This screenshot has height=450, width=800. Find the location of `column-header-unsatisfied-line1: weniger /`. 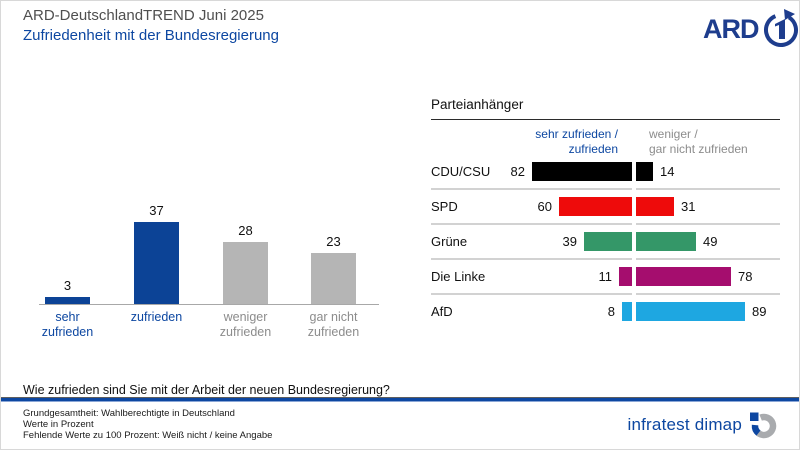

column-header-unsatisfied-line1: weniger / is located at coordinates (673, 134).